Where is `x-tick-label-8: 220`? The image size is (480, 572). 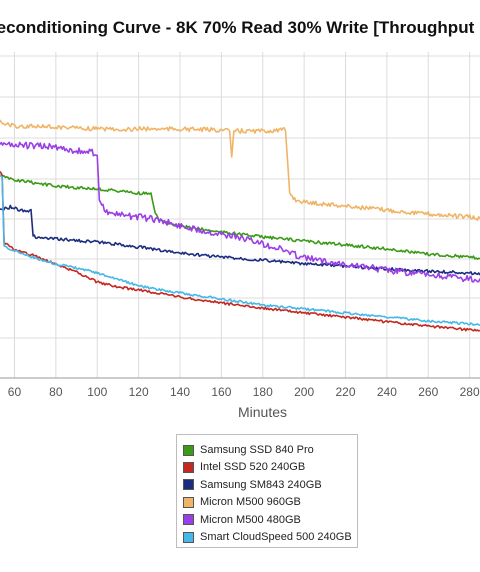
x-tick-label-8: 220 is located at coordinates (346, 392).